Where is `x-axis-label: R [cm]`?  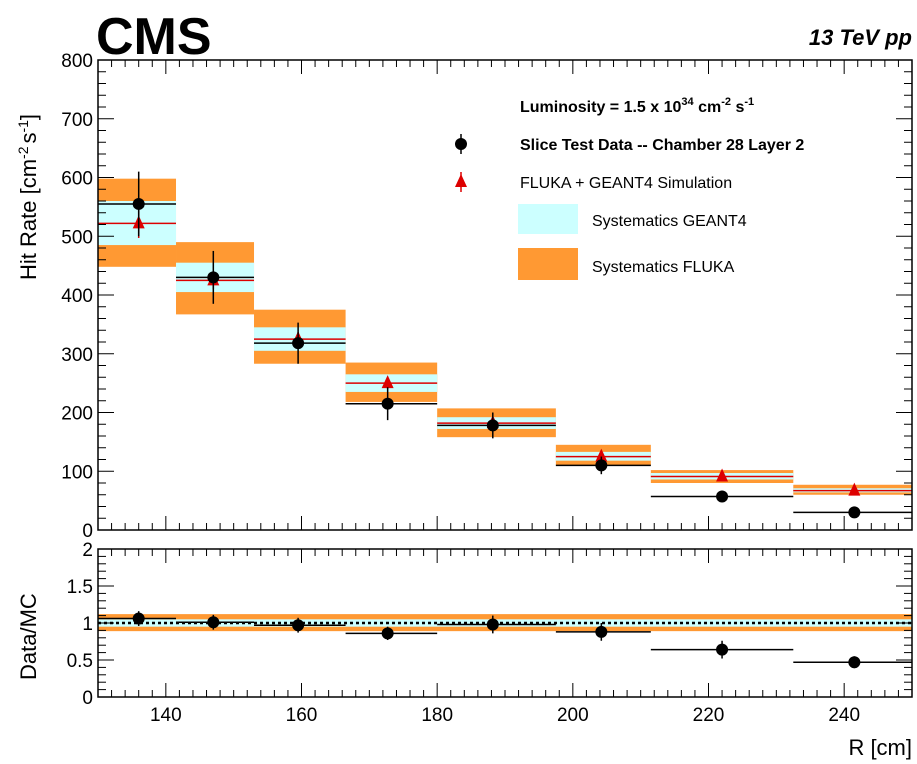 x-axis-label: R [cm] is located at coordinates (880, 747).